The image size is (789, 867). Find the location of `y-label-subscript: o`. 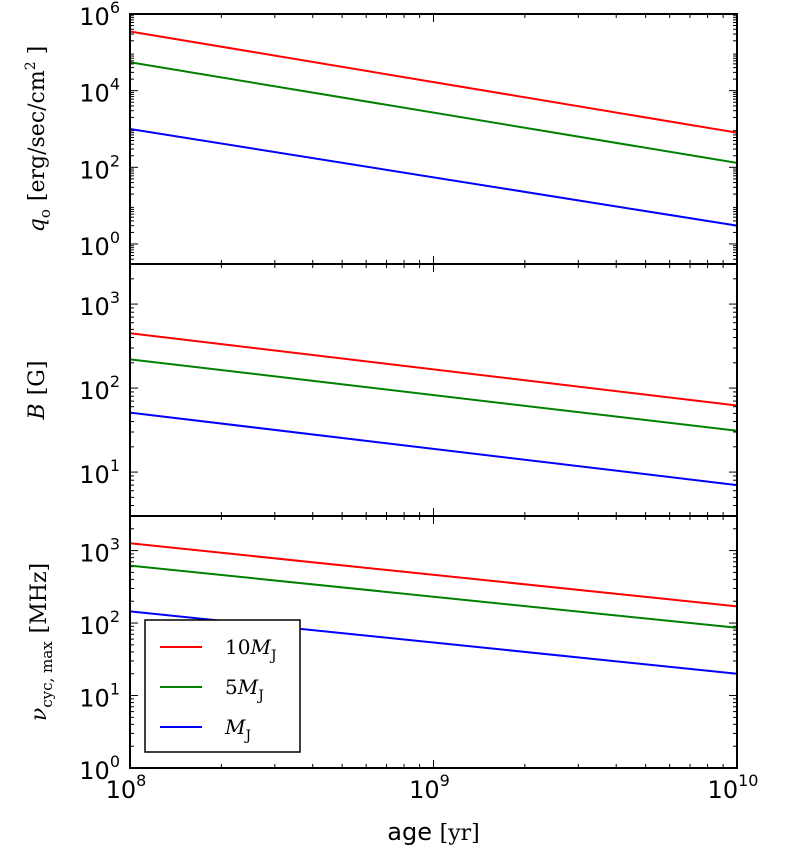

y-label-subscript: o is located at coordinates (45, 213).